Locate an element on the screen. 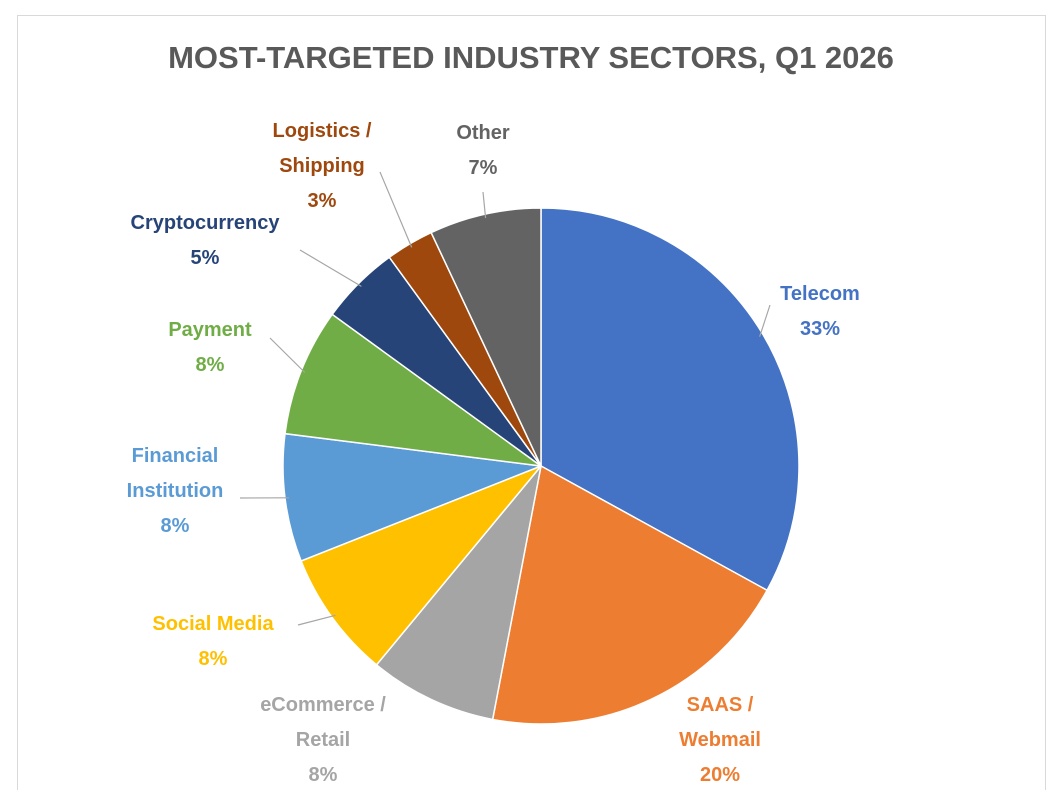 This screenshot has height=790, width=1062. category-label: Cryptocurrency is located at coordinates (205, 223).